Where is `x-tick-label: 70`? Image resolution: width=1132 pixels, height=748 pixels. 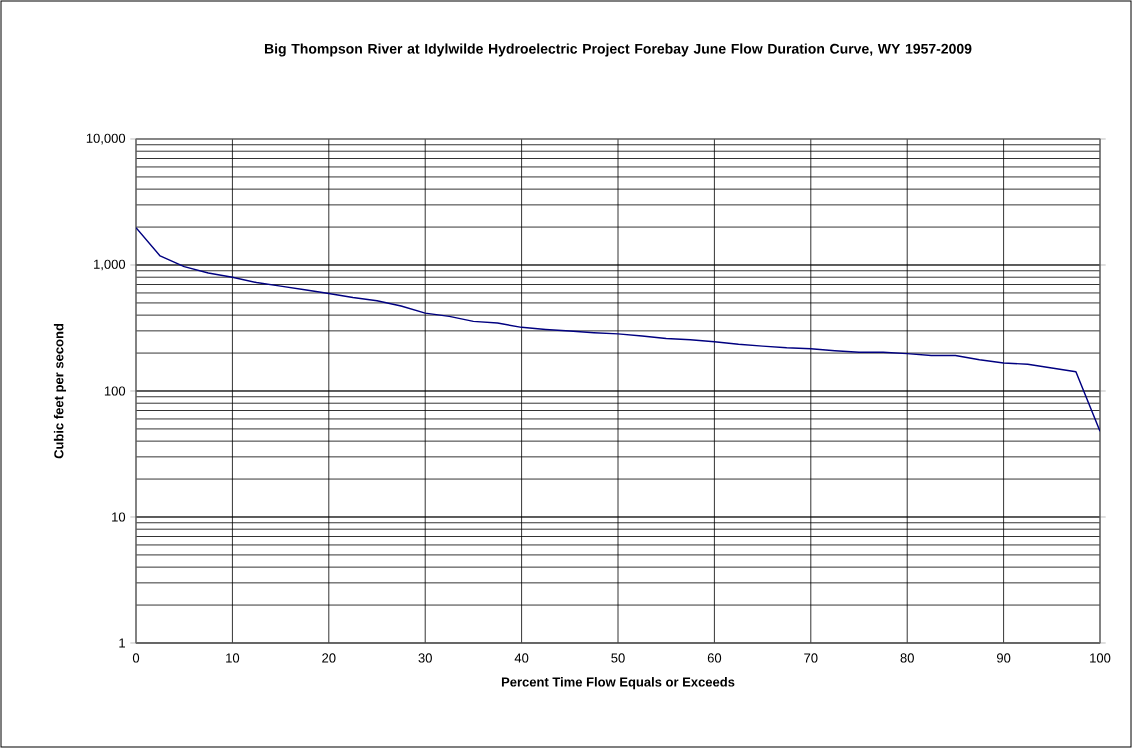
x-tick-label: 70 is located at coordinates (811, 658).